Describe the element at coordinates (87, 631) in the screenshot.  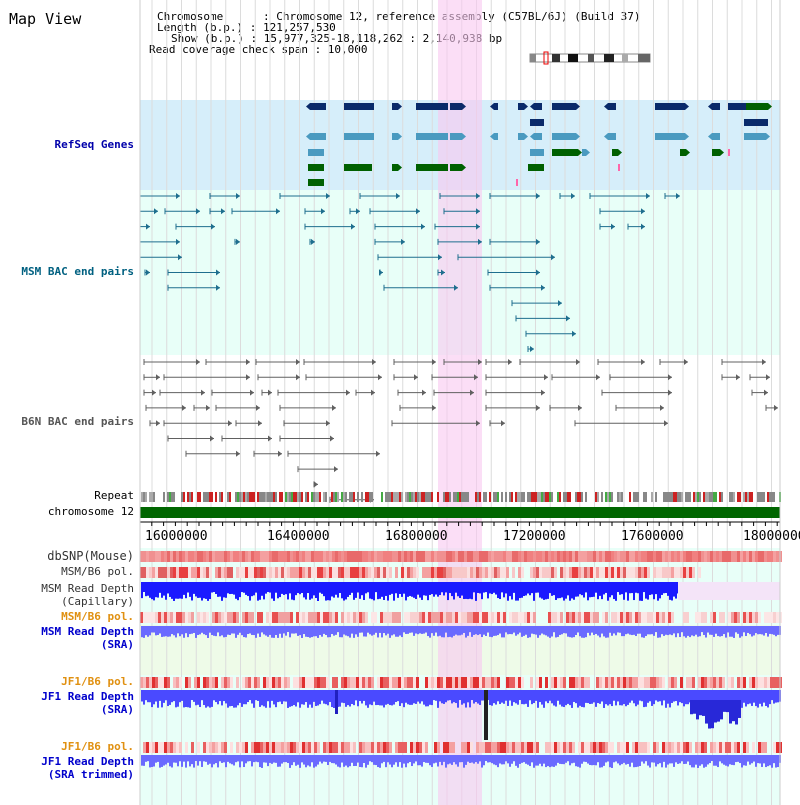
I see `msm-depth-sra-label: MSM Read Depth` at that location.